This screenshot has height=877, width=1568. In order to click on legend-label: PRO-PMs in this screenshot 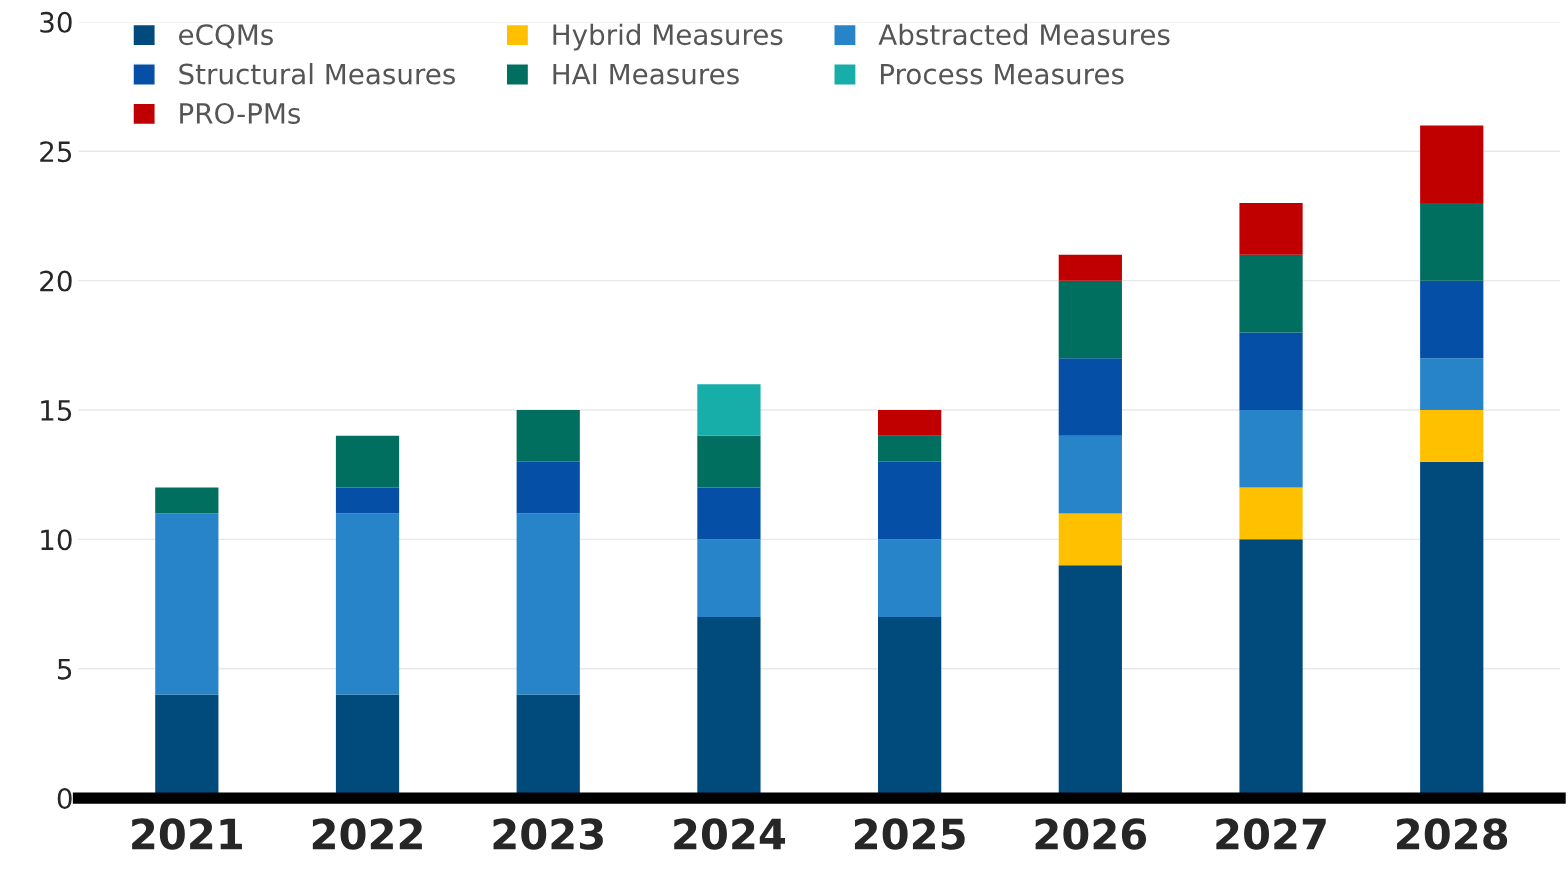, I will do `click(240, 113)`.